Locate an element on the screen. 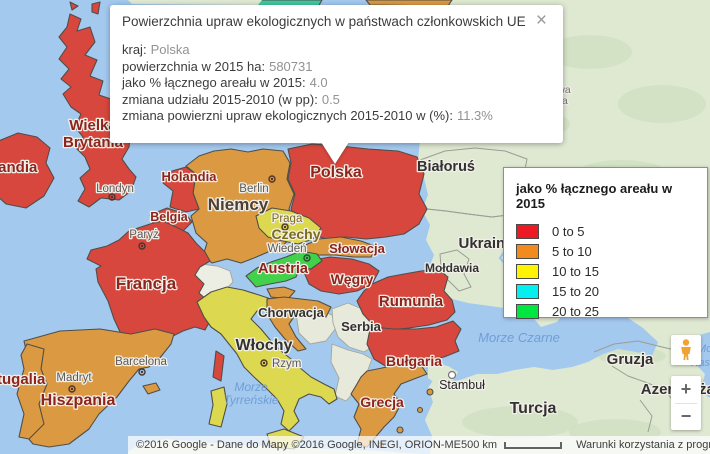  border-caucasus is located at coordinates (647, 386).